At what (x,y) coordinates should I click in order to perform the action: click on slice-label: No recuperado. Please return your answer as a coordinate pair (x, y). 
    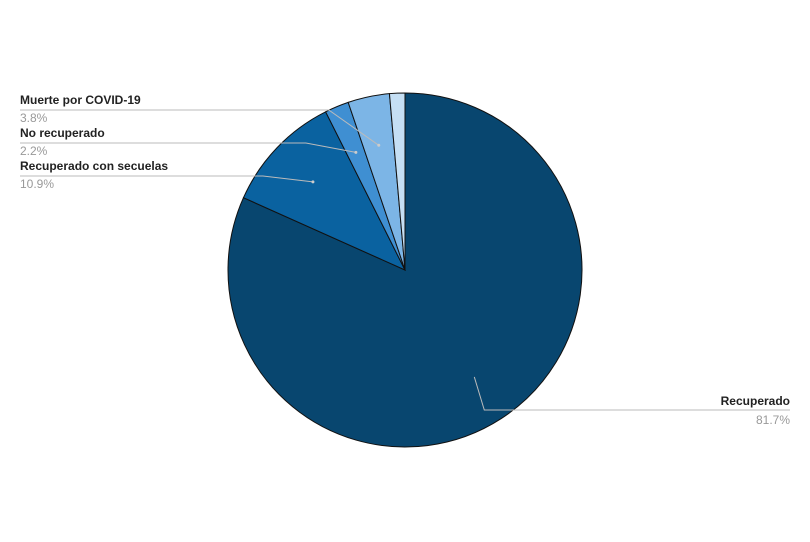
    Looking at the image, I should click on (62, 133).